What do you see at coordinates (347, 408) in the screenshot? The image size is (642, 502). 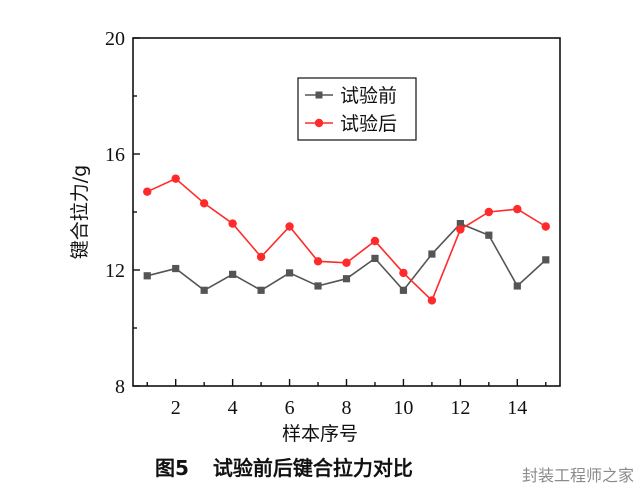 I see `x-tick-label: 8` at bounding box center [347, 408].